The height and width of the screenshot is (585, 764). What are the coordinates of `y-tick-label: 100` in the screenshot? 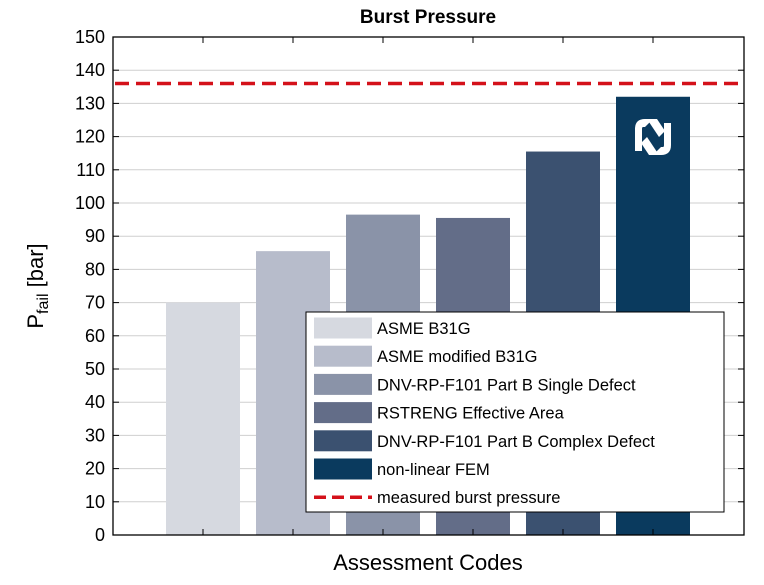 It's located at (90, 203).